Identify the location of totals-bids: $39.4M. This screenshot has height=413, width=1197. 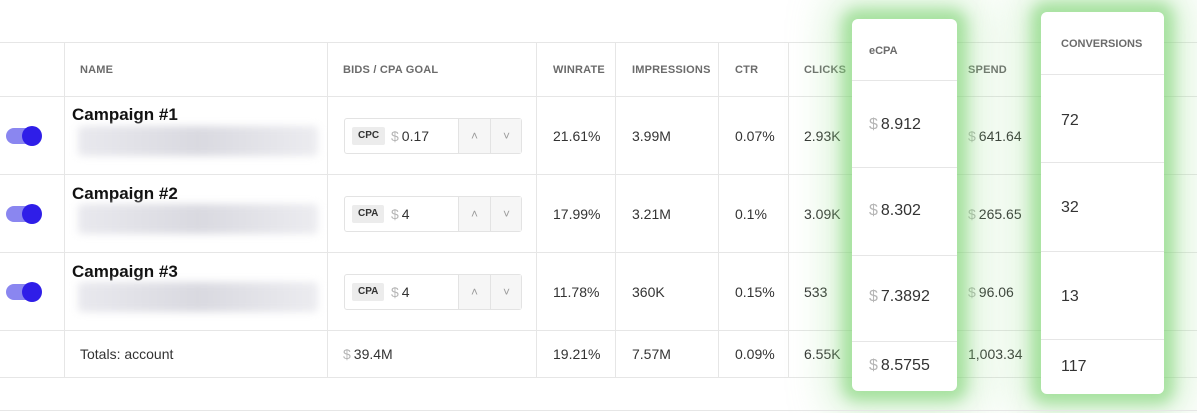
(368, 354).